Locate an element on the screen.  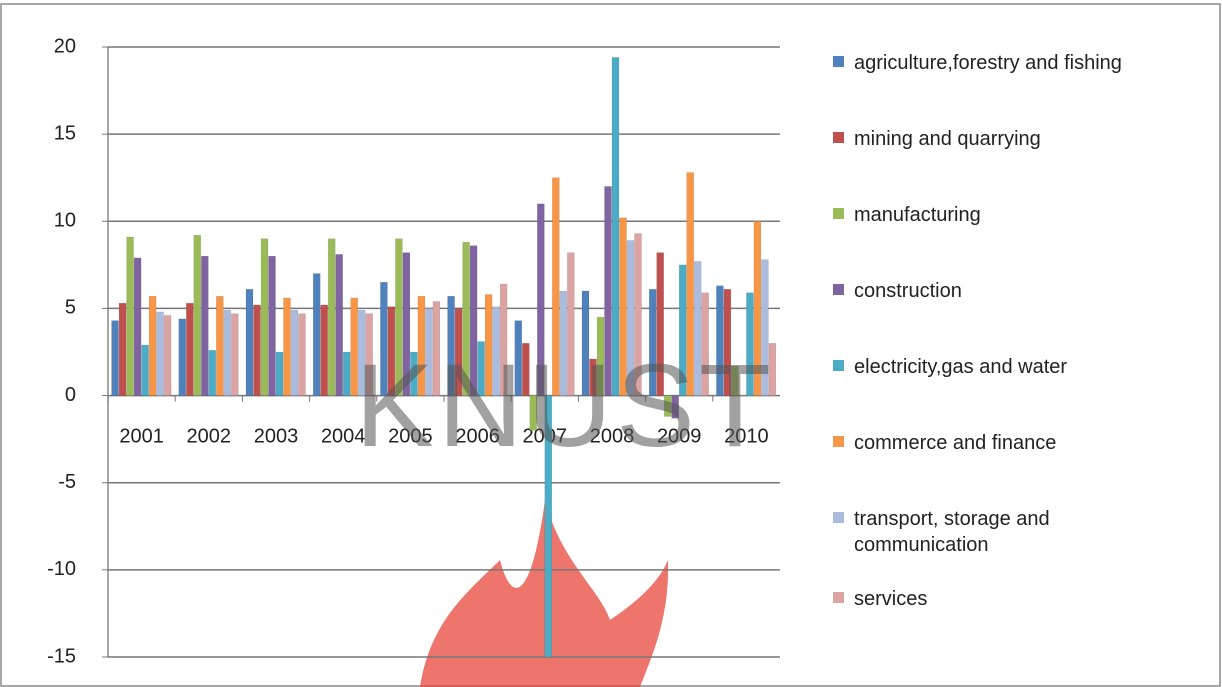
y-tick-label: 20 is located at coordinates (65, 46).